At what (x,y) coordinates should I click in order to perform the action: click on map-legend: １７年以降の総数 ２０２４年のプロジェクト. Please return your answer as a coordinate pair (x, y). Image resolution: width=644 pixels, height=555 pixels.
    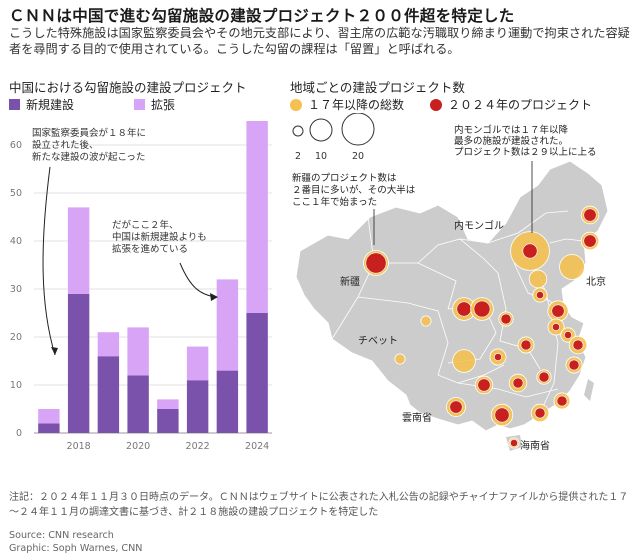
    Looking at the image, I should click on (441, 104).